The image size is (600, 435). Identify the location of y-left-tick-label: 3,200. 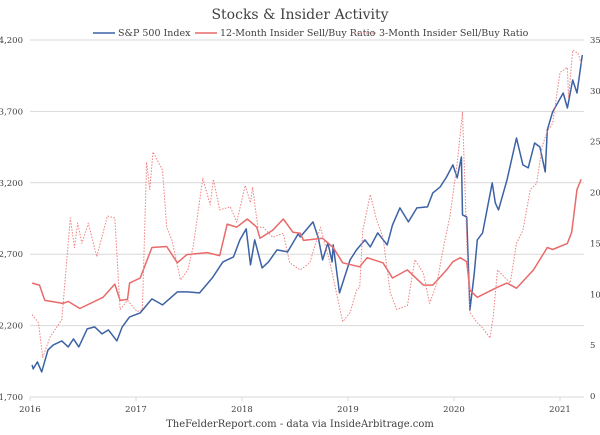
(11, 184).